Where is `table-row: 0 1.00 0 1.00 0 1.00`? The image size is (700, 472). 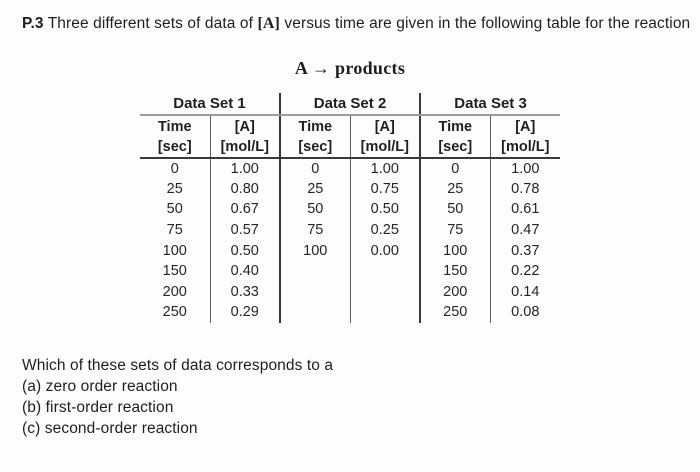 table-row: 0 1.00 0 1.00 0 1.00 is located at coordinates (350, 168).